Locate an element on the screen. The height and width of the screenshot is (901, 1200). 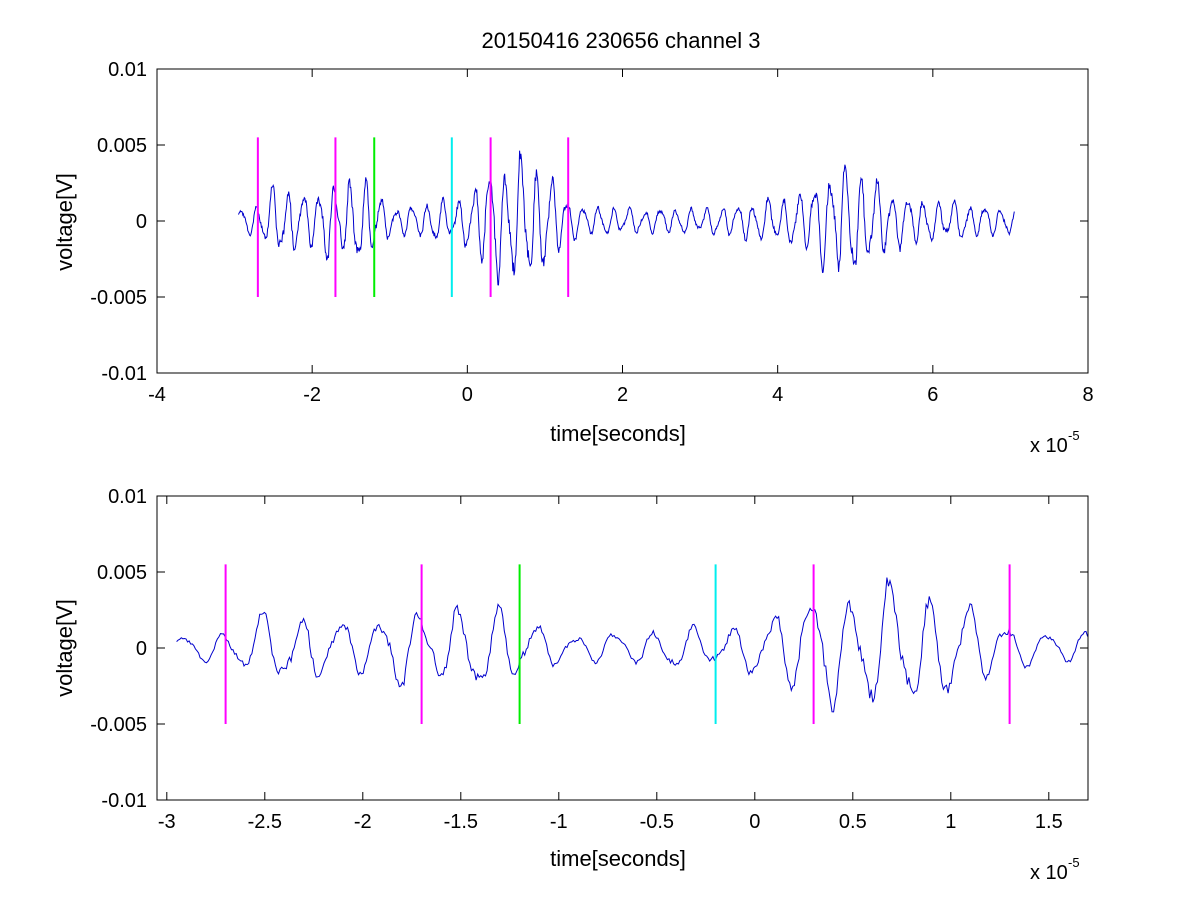
top-plot-marks is located at coordinates (626, 217).